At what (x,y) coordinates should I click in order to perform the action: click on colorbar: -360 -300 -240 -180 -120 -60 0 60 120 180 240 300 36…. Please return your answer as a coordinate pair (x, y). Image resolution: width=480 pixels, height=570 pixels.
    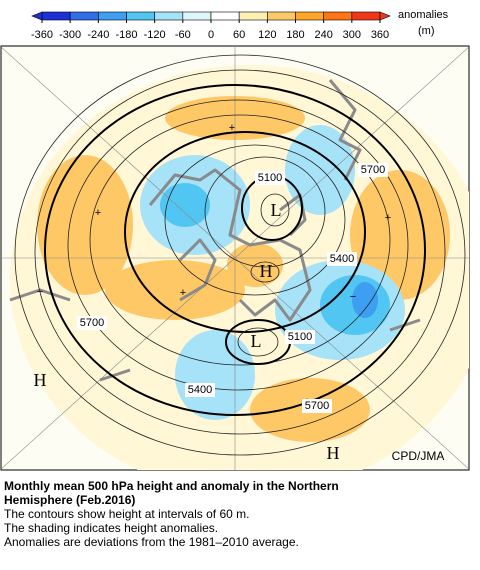
    Looking at the image, I should click on (211, 26).